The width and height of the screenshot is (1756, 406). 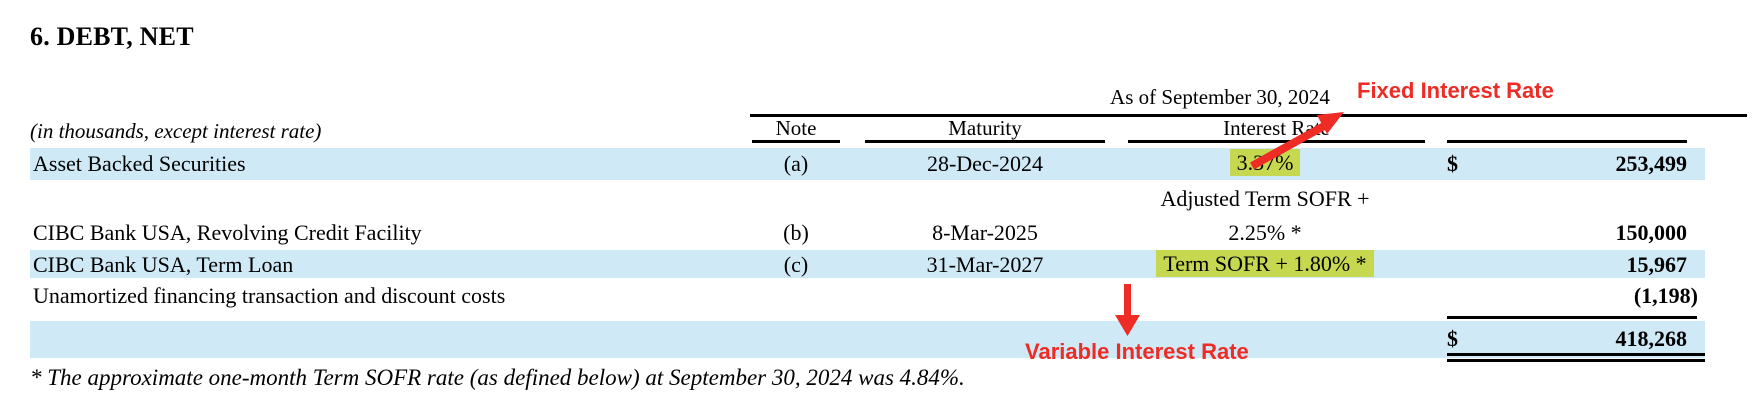 What do you see at coordinates (1651, 163) in the screenshot?
I see `row-amount: 253,499` at bounding box center [1651, 163].